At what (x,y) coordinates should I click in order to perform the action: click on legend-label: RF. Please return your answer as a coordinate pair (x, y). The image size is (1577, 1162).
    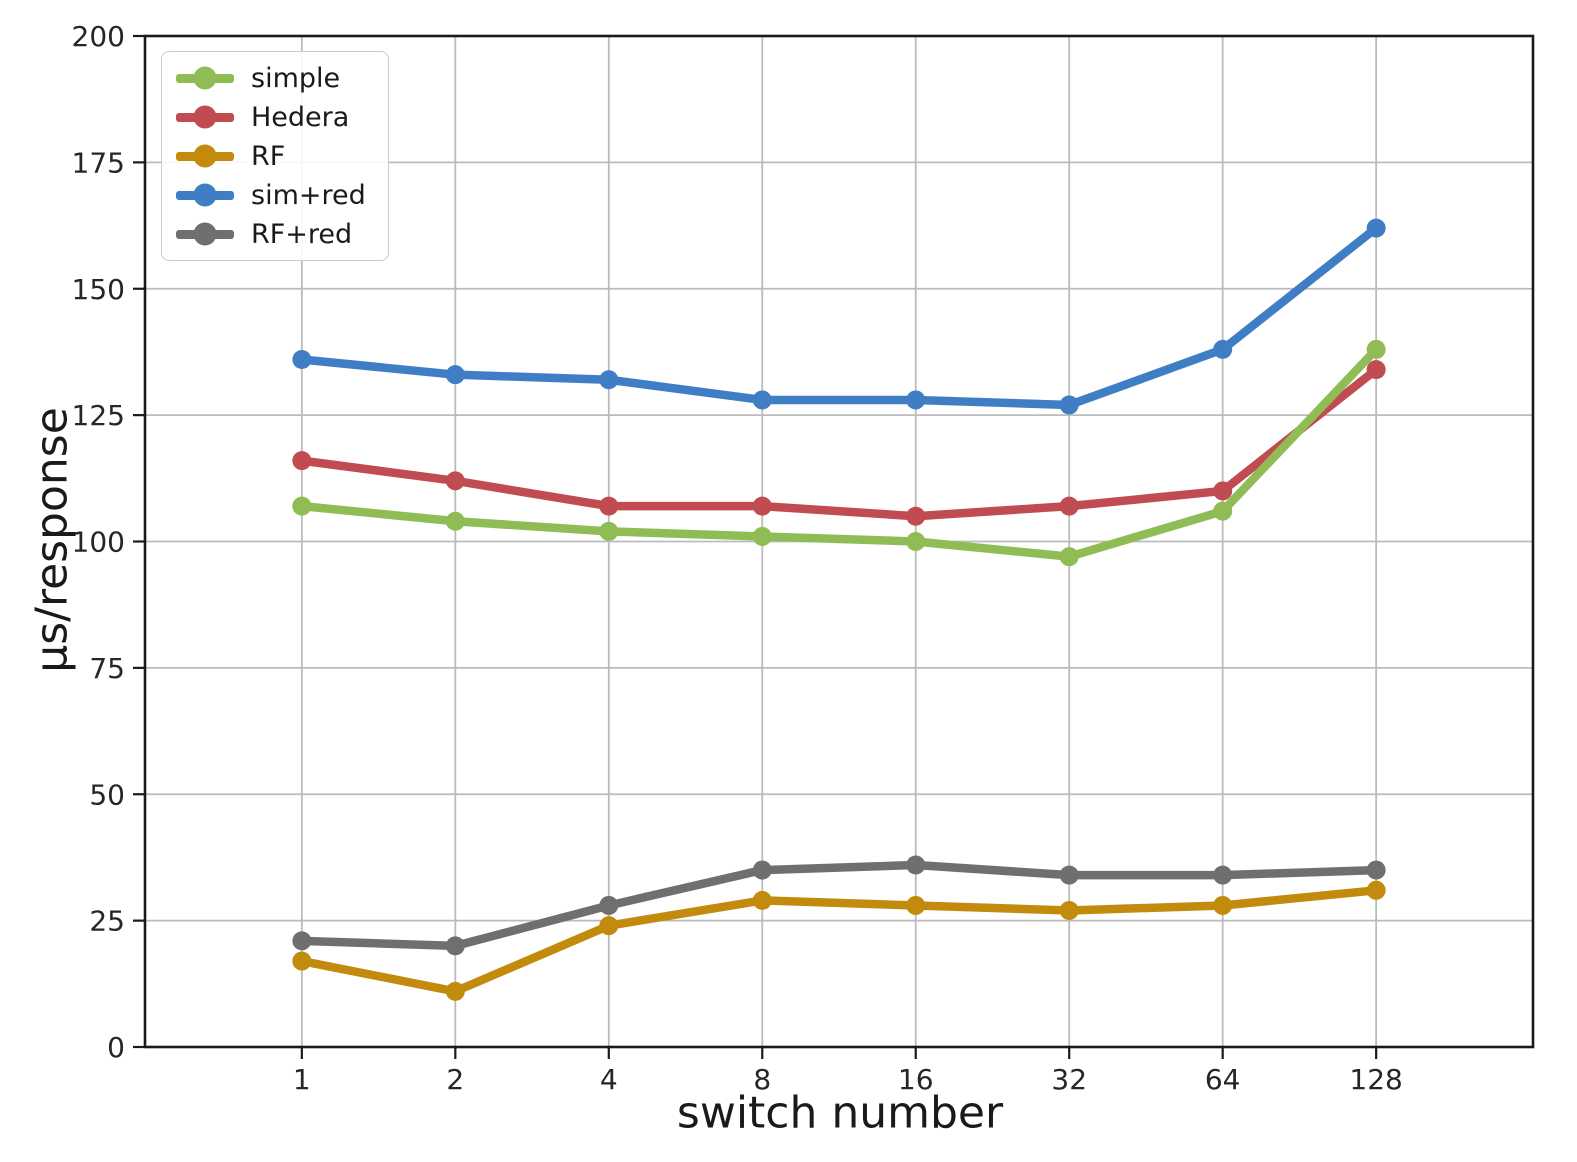
    Looking at the image, I should click on (268, 156).